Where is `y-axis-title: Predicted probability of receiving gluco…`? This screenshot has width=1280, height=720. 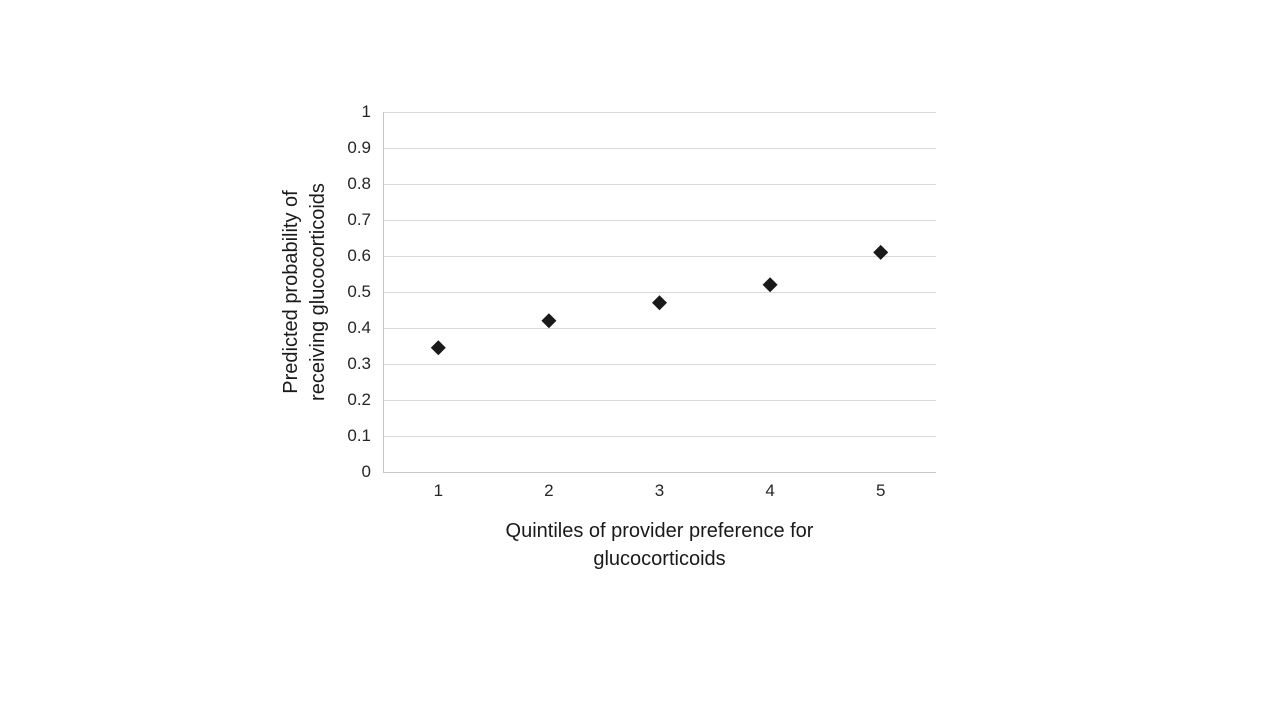
y-axis-title: Predicted probability of receiving gluco… is located at coordinates (305, 292).